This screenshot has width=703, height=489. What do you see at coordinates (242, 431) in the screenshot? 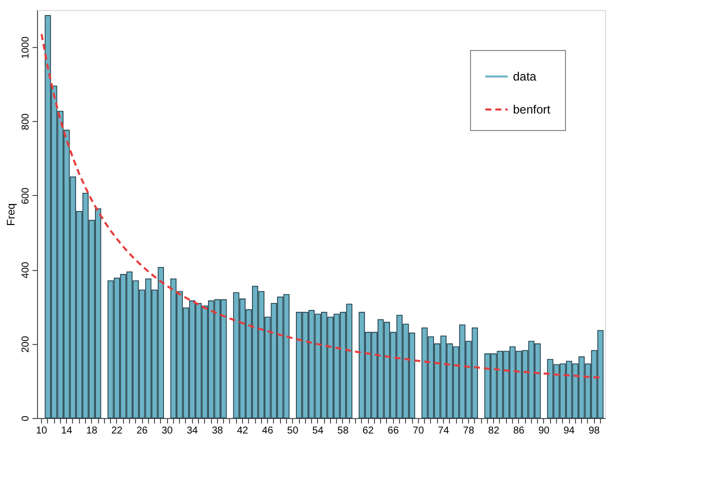
I see `x-tick-label: 42` at bounding box center [242, 431].